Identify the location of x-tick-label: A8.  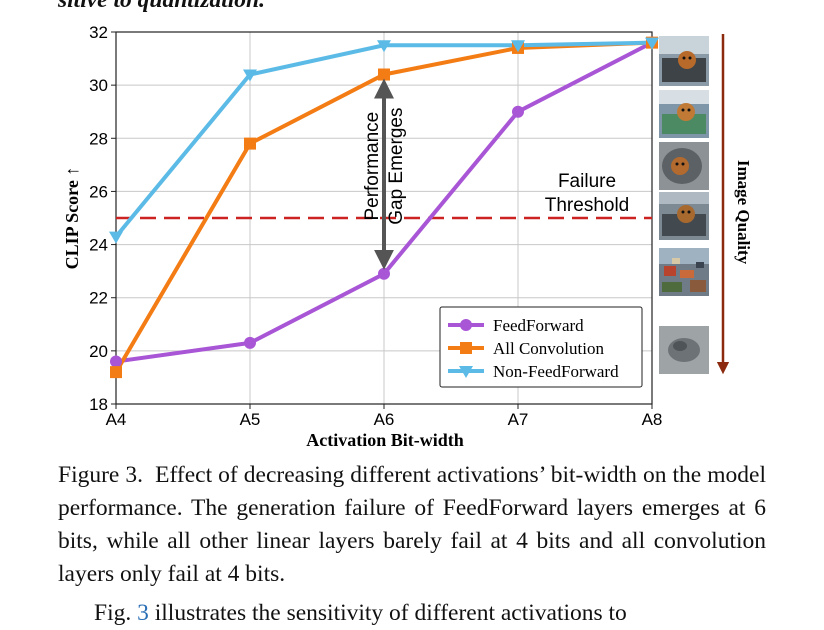
(652, 419).